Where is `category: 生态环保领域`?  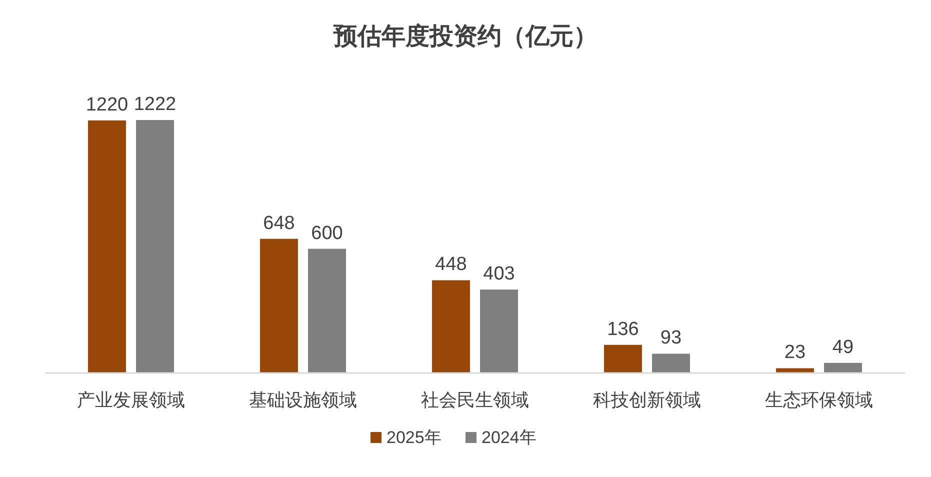 category: 生态环保领域 is located at coordinates (819, 400).